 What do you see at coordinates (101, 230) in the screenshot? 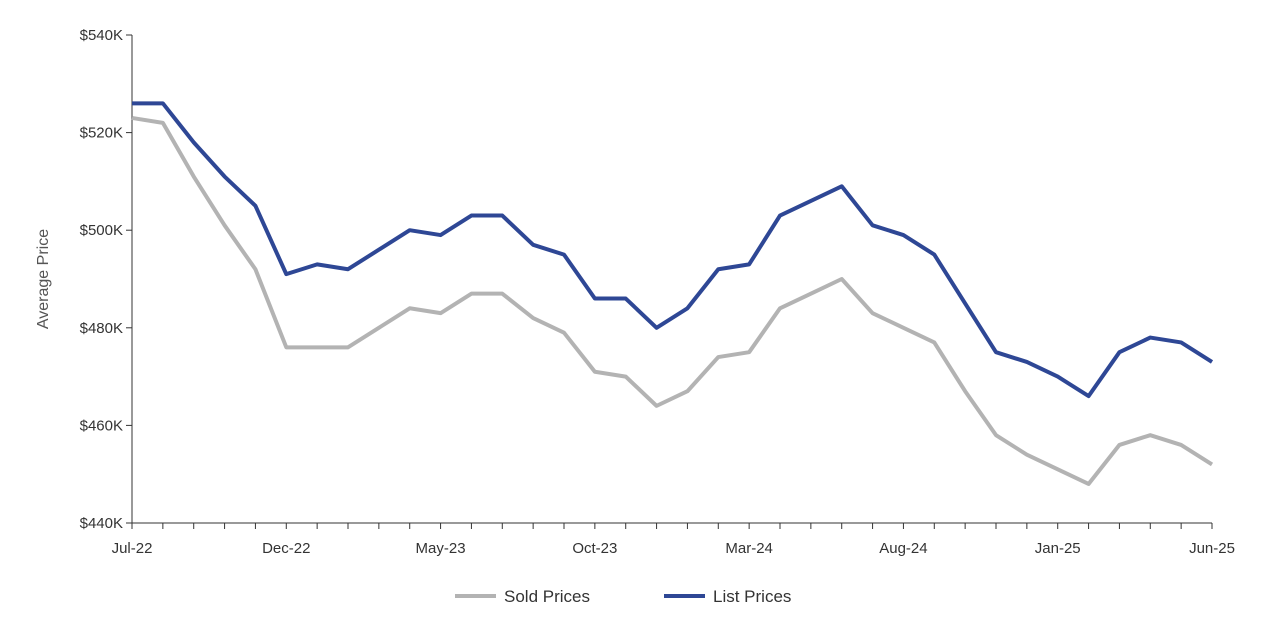
I see `y-tick-label: $500K` at bounding box center [101, 230].